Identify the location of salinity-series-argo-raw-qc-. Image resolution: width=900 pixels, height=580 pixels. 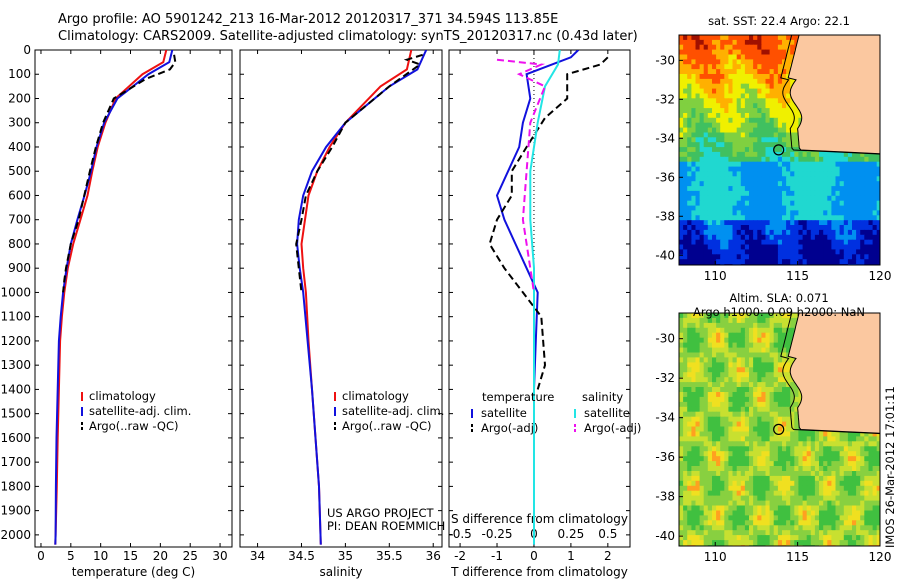
(359, 173).